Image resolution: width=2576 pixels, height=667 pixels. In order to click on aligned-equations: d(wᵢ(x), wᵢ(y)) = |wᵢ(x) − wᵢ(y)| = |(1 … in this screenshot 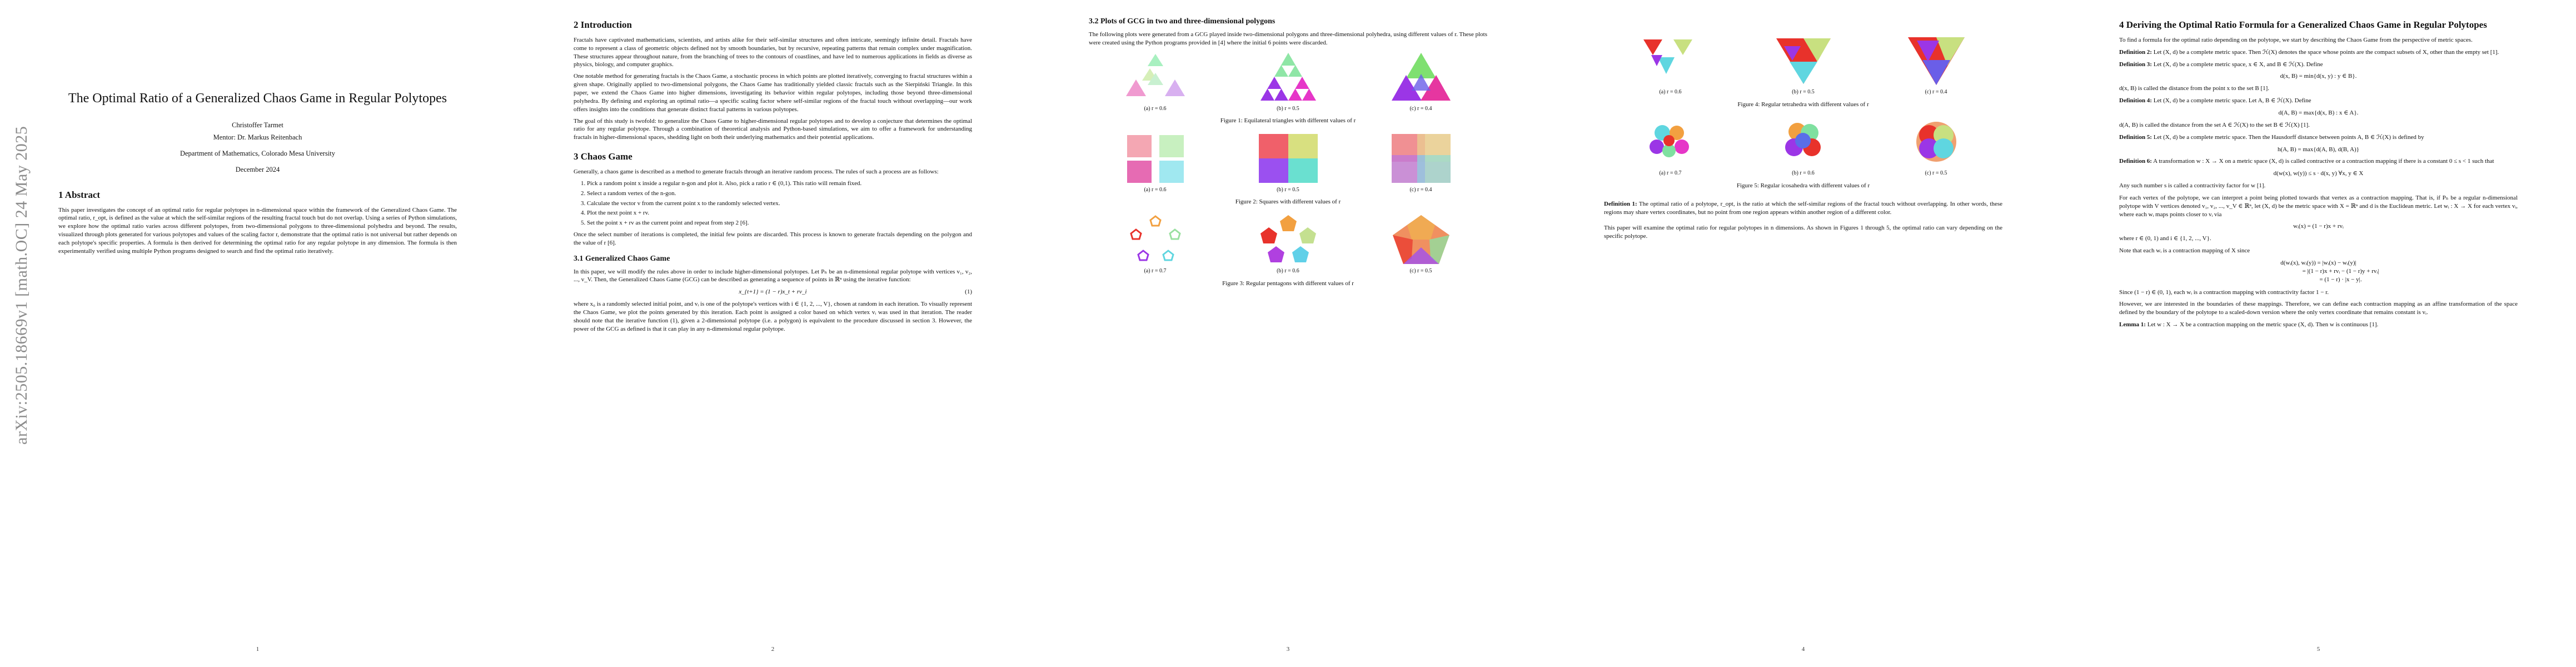, I will do `click(2329, 271)`.